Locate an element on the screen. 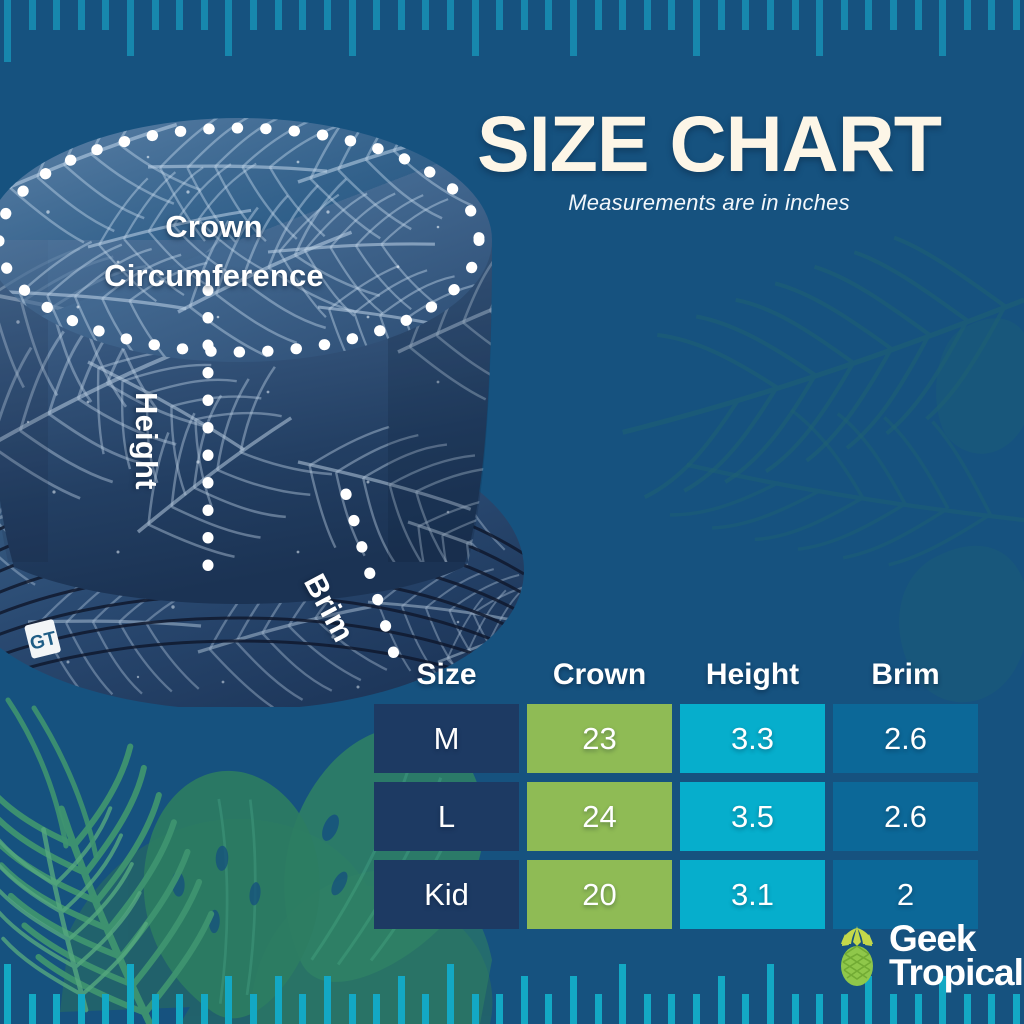 Image resolution: width=1024 pixels, height=1024 pixels. cell-brim: 2 is located at coordinates (905, 894).